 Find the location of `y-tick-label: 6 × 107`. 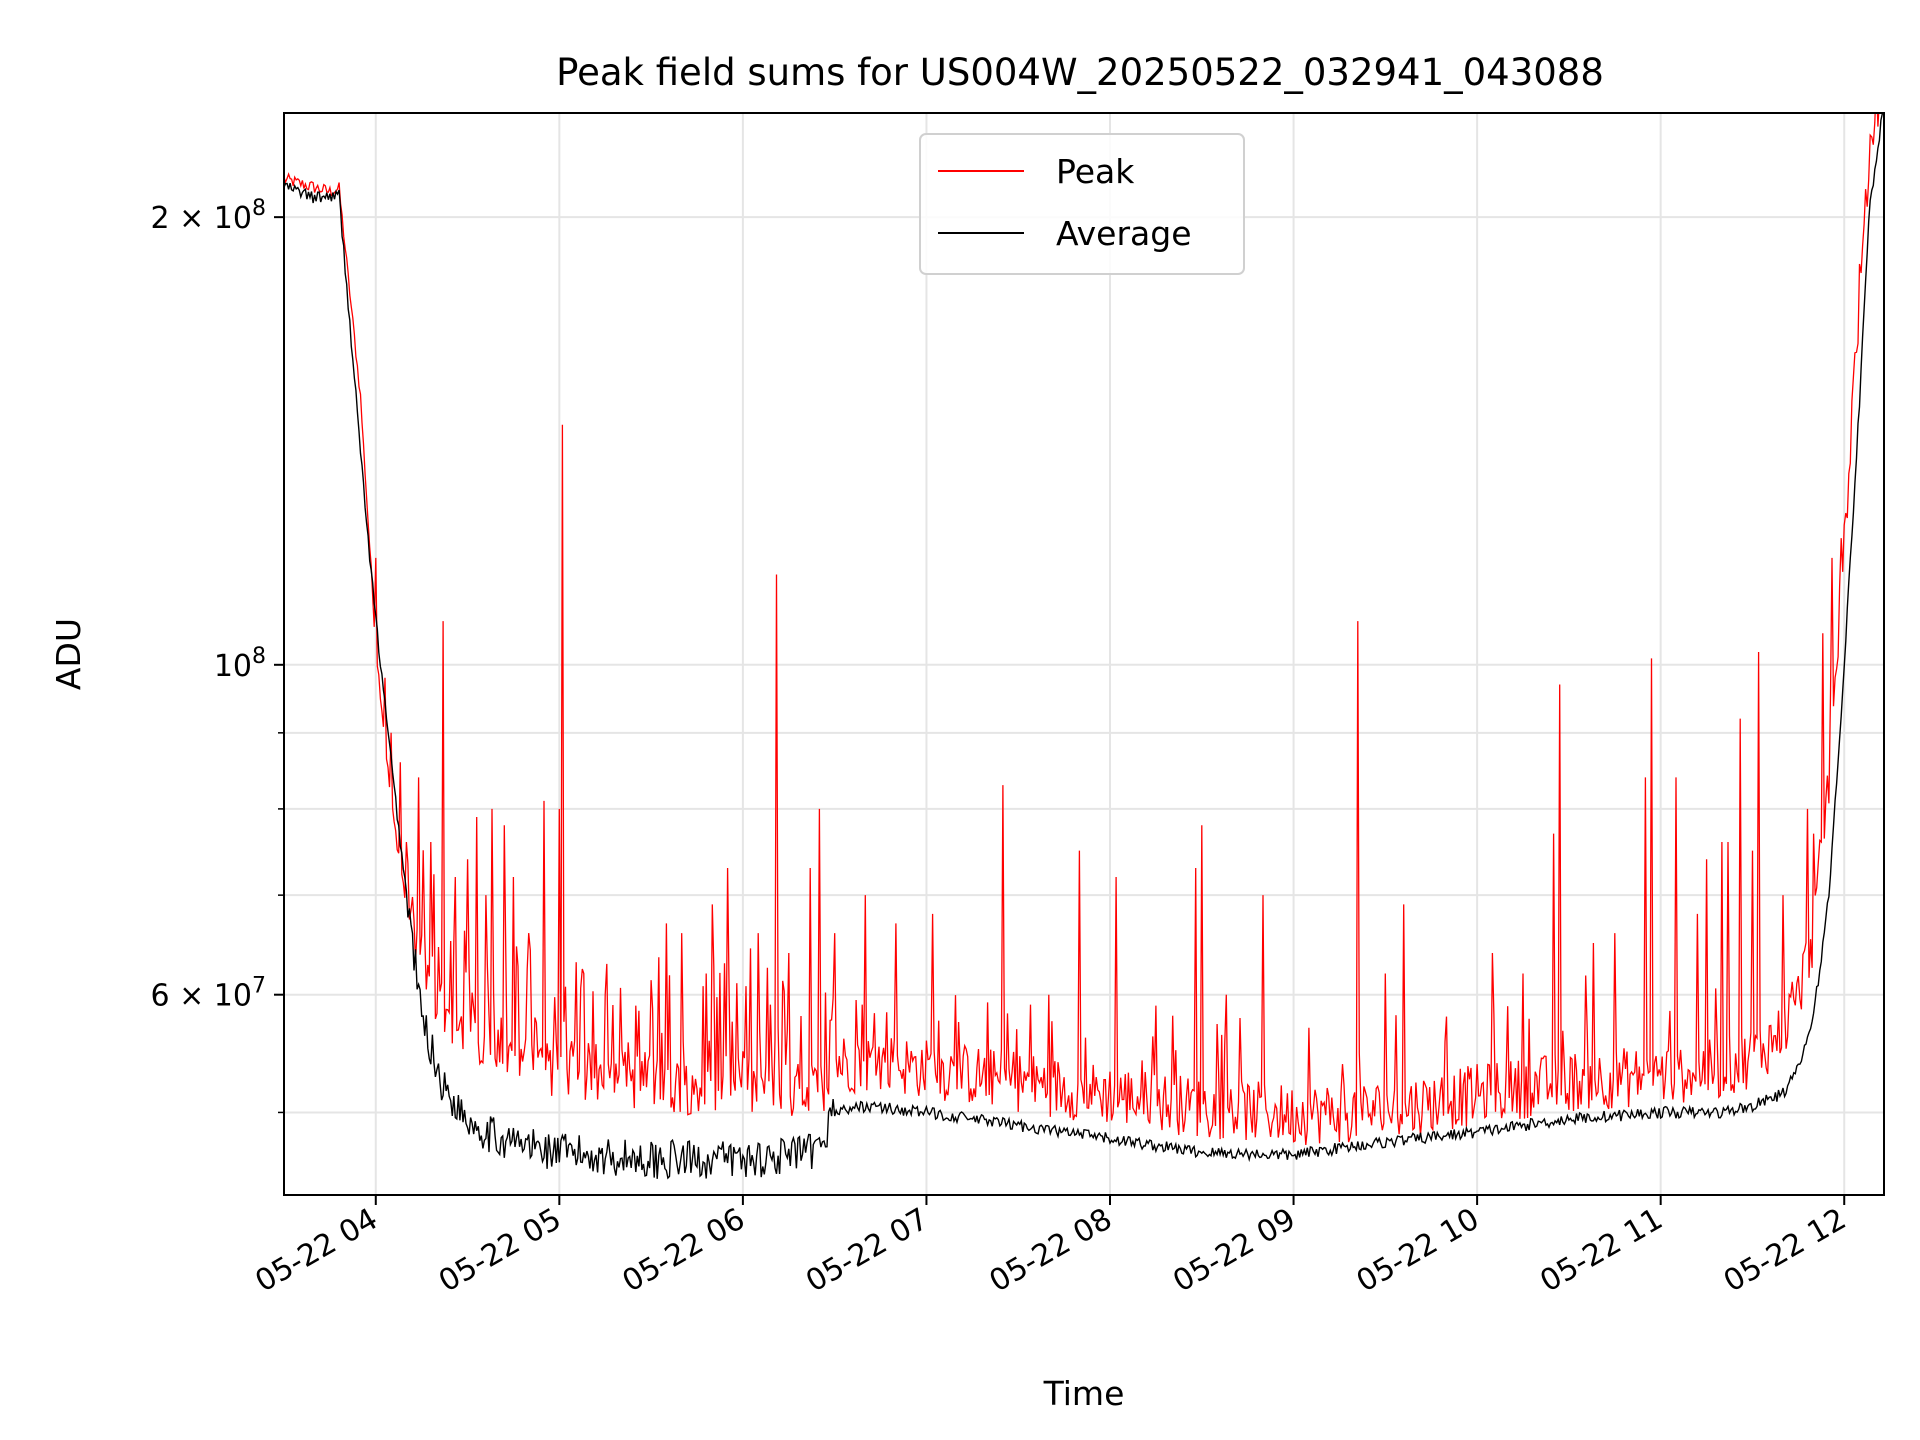

y-tick-label: 6 × 107 is located at coordinates (208, 994).